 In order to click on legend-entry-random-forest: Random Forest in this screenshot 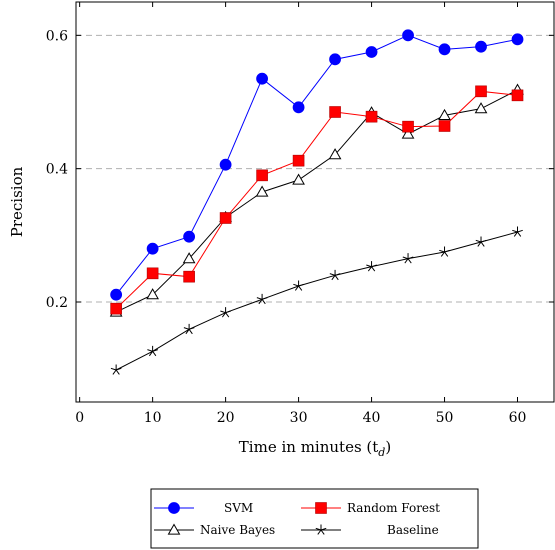, I will do `click(370, 508)`.